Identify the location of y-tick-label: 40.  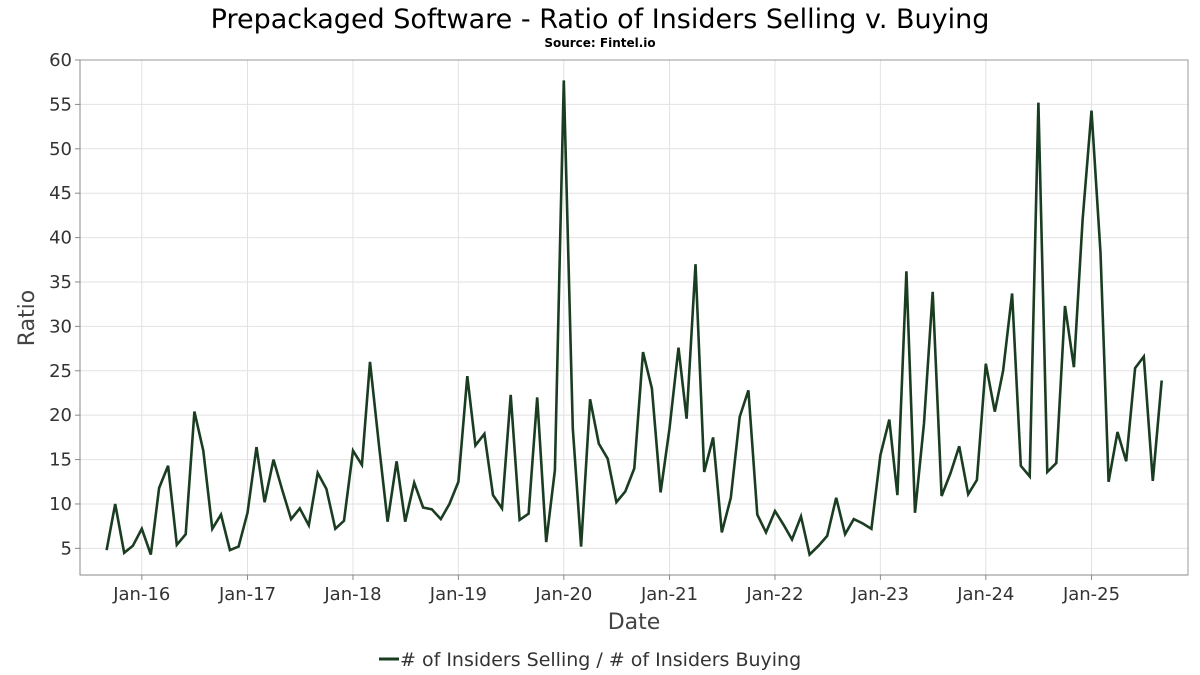
(60, 238).